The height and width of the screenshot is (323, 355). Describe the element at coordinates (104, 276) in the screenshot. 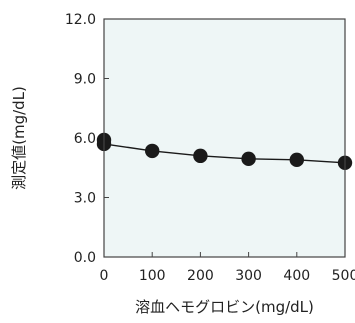

I see `x-tick-label: 0` at that location.